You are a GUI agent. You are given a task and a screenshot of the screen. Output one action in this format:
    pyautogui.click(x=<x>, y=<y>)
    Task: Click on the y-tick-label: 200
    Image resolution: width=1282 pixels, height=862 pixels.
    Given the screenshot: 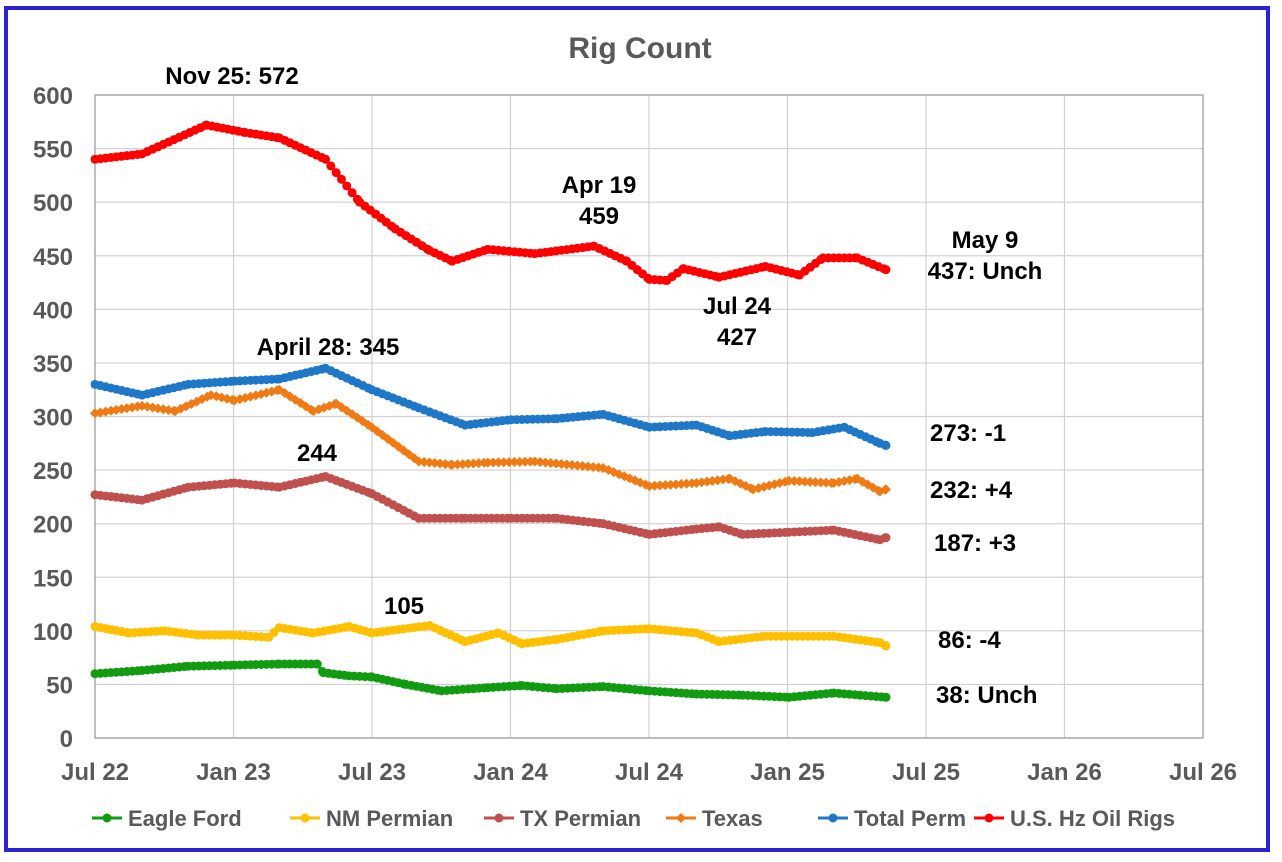 What is the action you would take?
    pyautogui.click(x=53, y=525)
    